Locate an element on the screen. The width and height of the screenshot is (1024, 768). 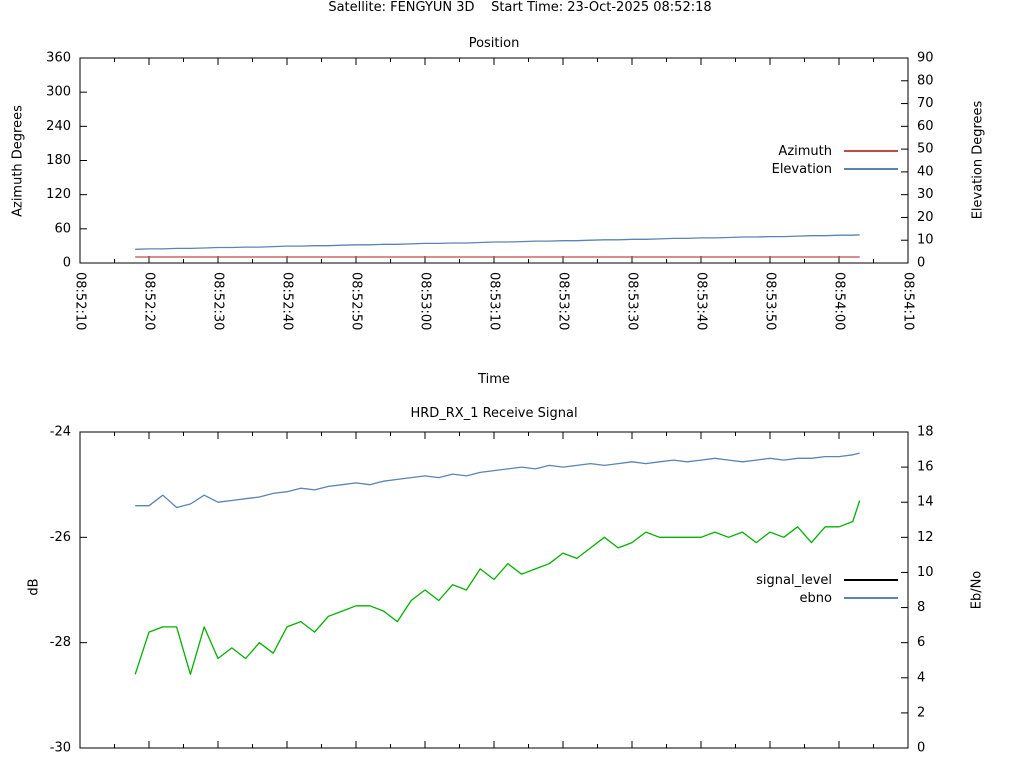
legend-row-signal-level: signal_level is located at coordinates (769, 580).